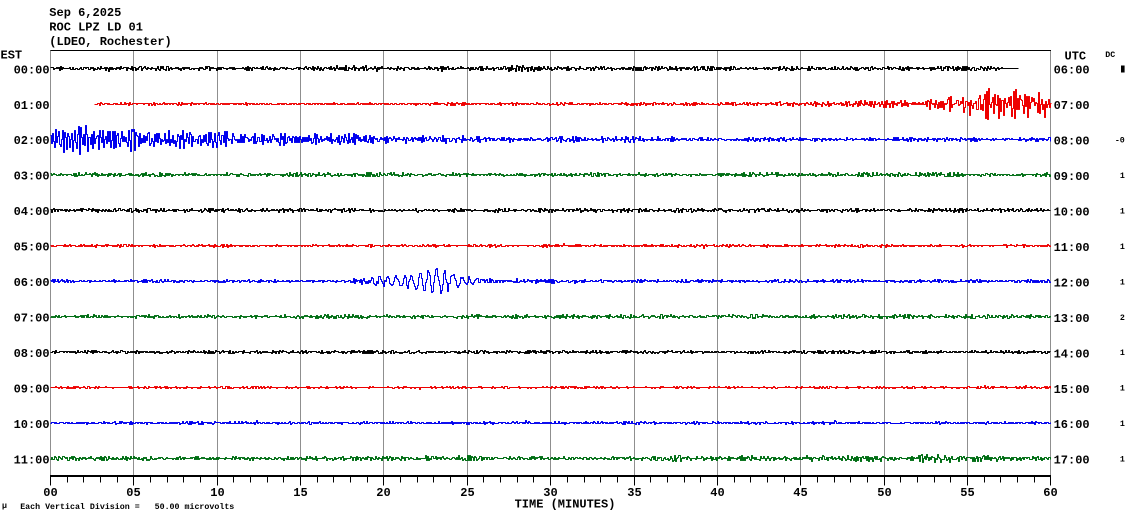 Image resolution: width=1130 pixels, height=524 pixels. I want to click on svg-text: 13:00, so click(1072, 319).